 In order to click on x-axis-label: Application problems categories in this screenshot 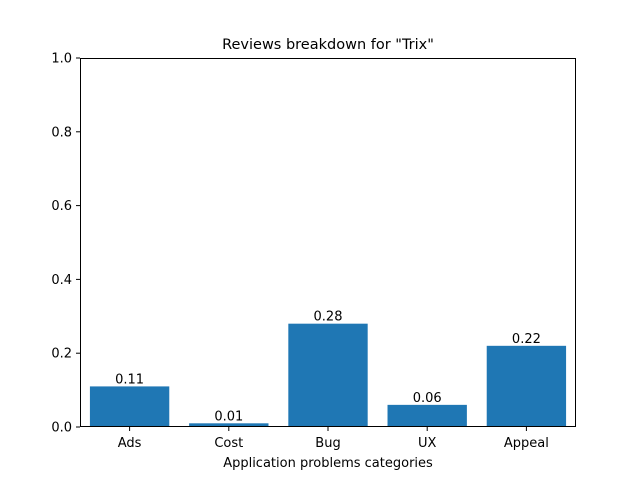, I will do `click(328, 463)`.